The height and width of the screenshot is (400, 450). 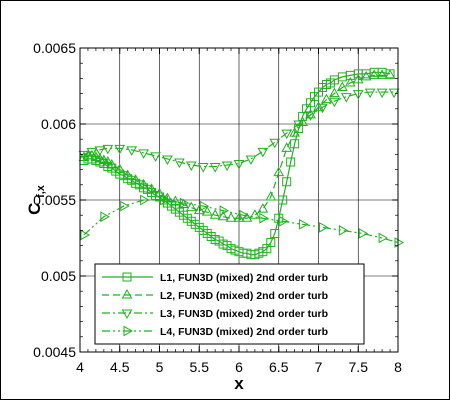 What do you see at coordinates (239, 383) in the screenshot?
I see `x-axis-label: x` at bounding box center [239, 383].